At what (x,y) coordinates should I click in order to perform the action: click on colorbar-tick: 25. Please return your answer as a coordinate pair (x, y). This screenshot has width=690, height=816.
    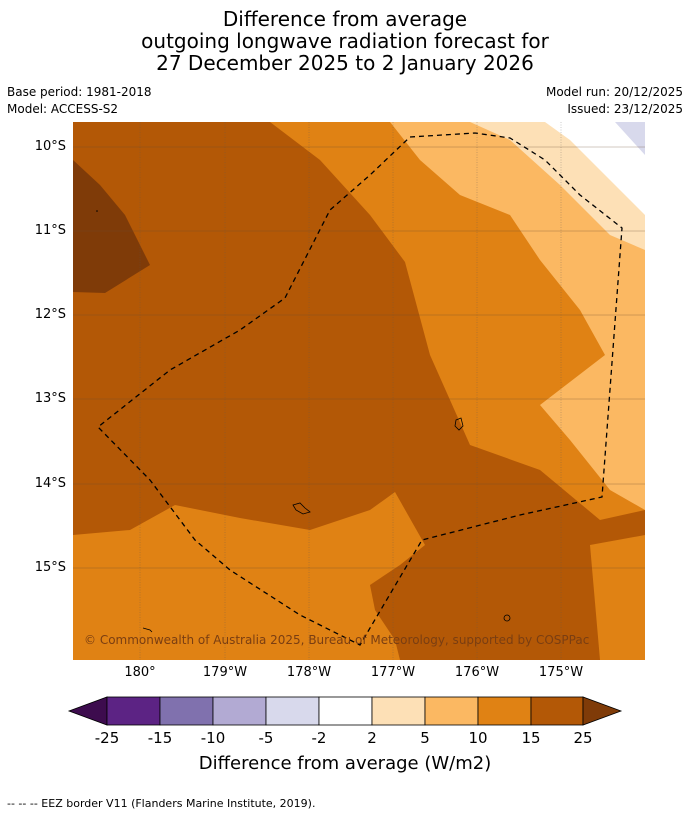
    Looking at the image, I should click on (583, 738).